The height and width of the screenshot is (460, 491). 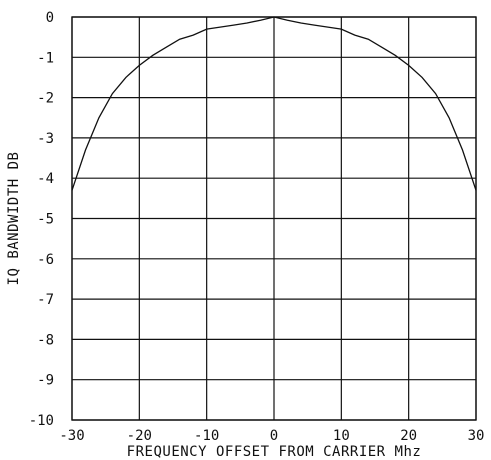 What do you see at coordinates (139, 436) in the screenshot?
I see `x-tick-label: -20` at bounding box center [139, 436].